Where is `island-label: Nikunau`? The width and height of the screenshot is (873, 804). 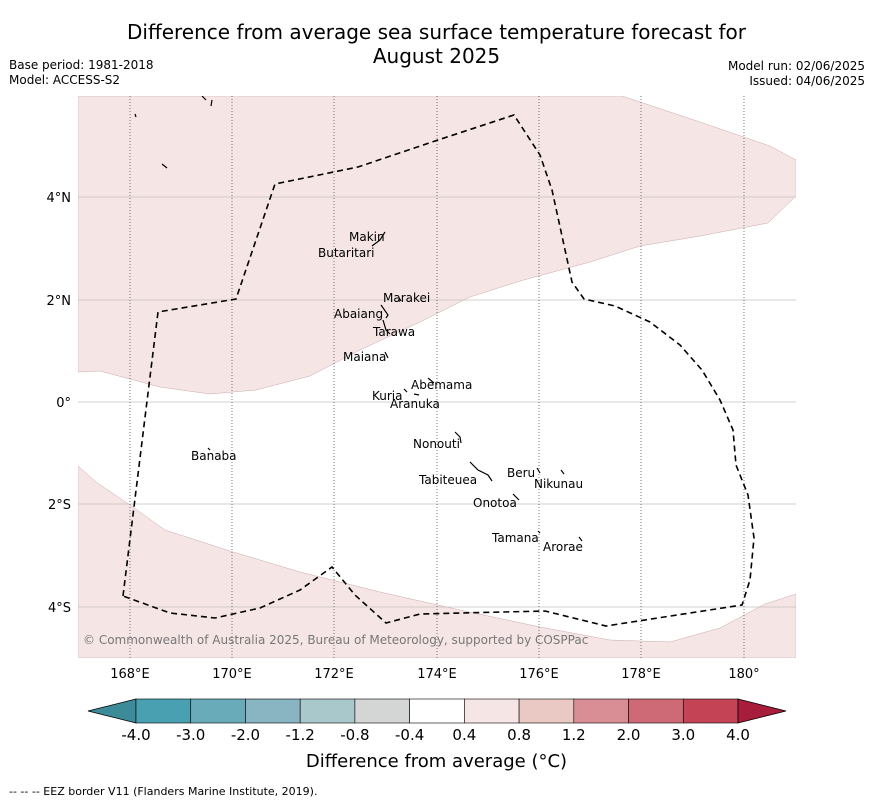
island-label: Nikunau is located at coordinates (558, 484).